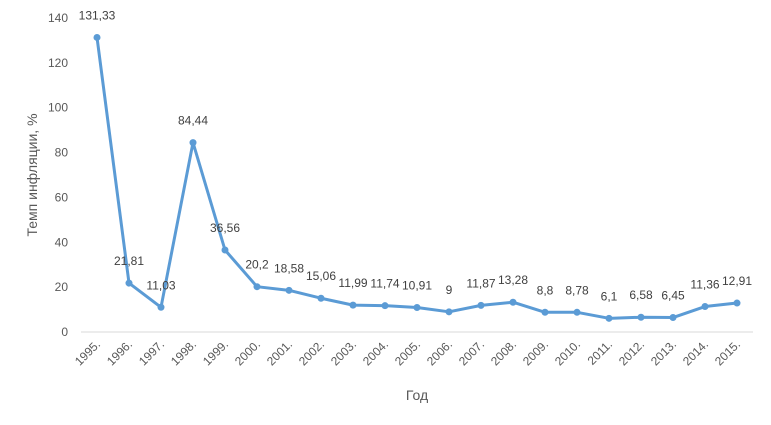  What do you see at coordinates (727, 352) in the screenshot?
I see `x-tick-label: 2015.` at bounding box center [727, 352].